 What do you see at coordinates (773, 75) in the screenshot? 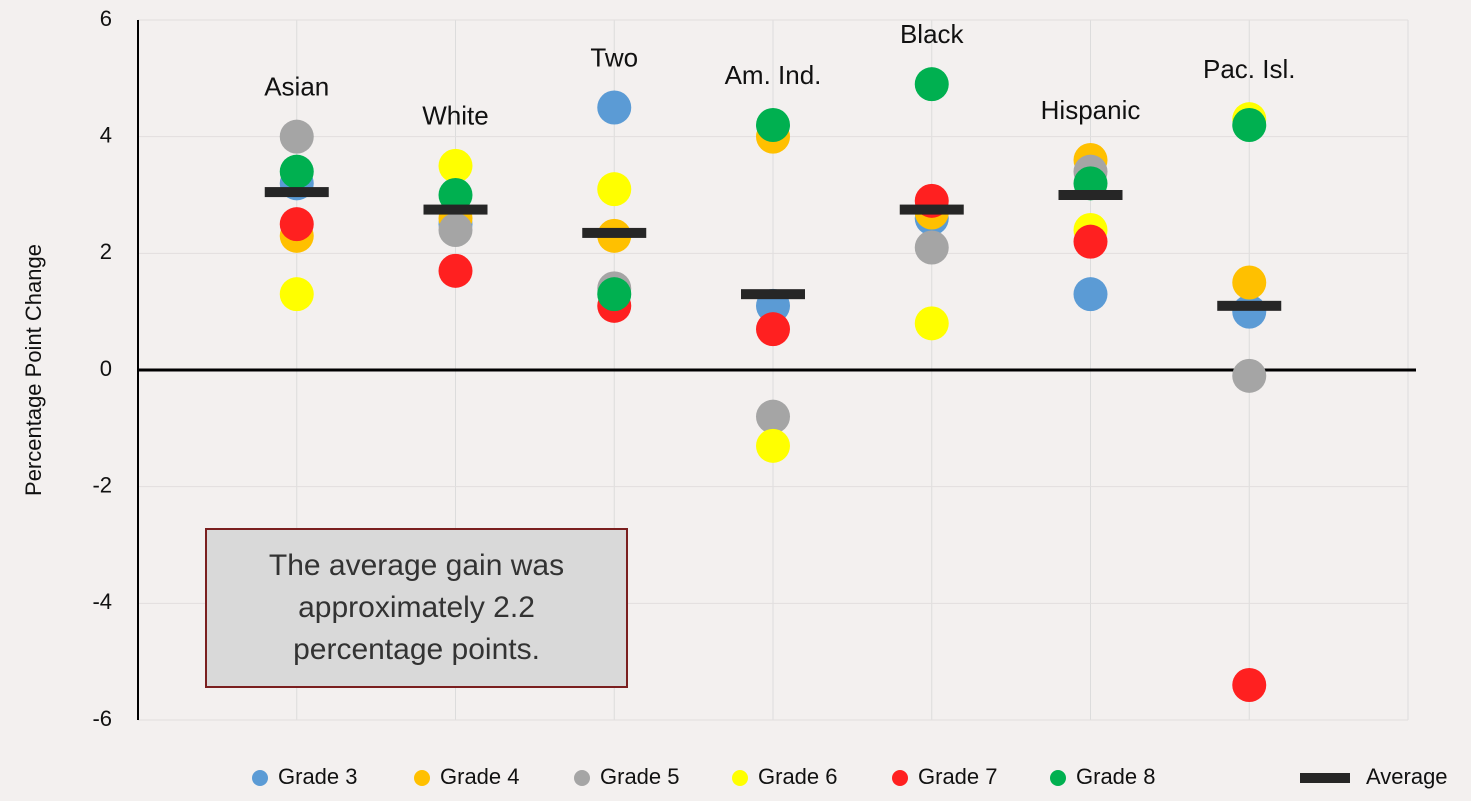
I see `category-label: Am. Ind.` at bounding box center [773, 75].